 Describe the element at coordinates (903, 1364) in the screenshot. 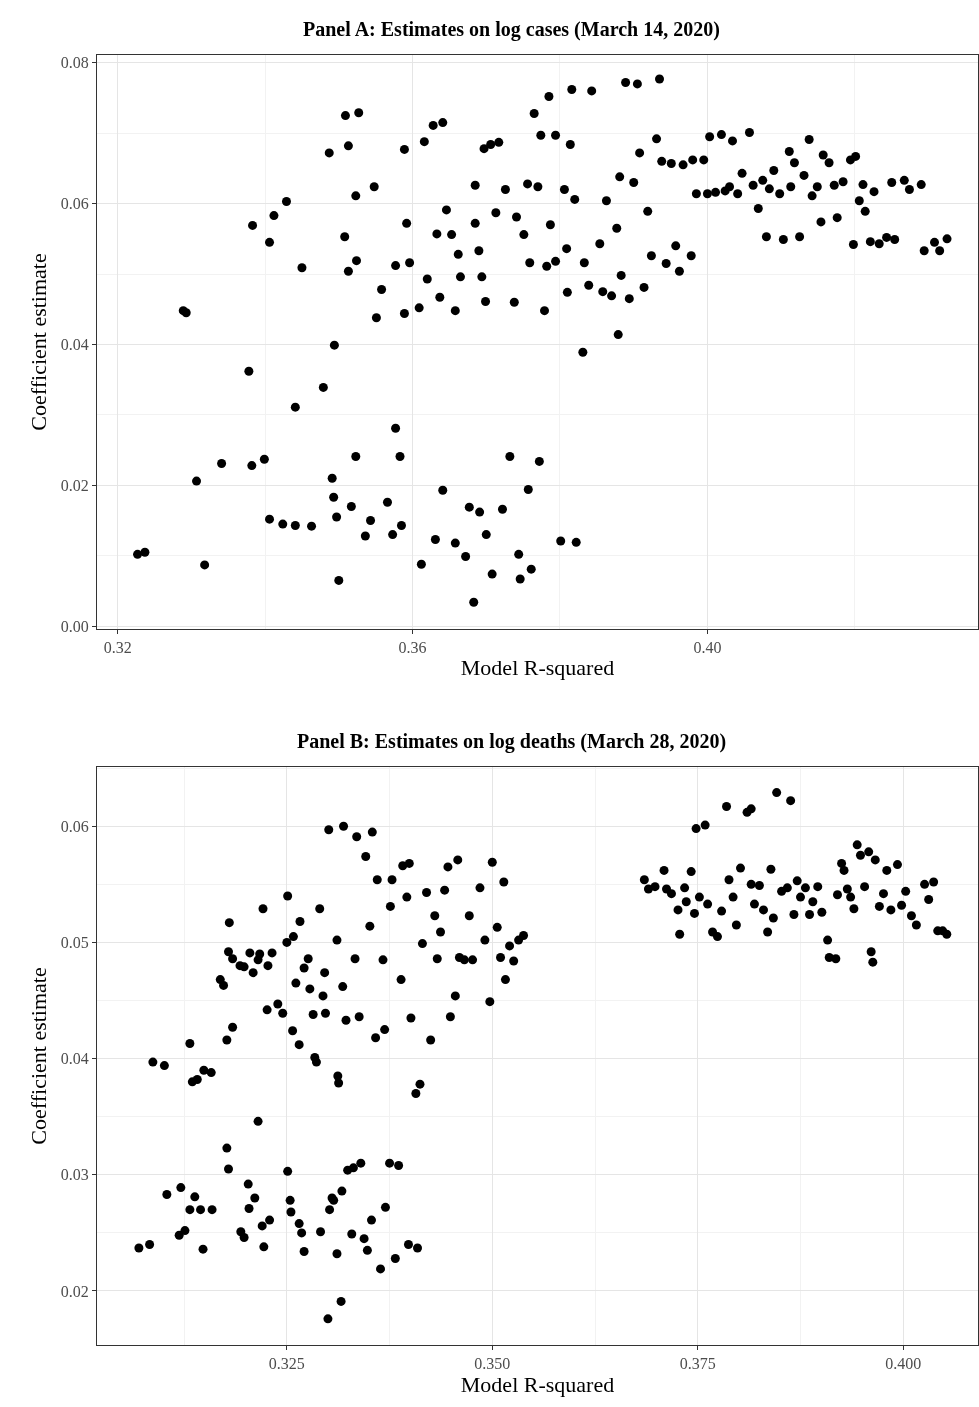

I see `x-tick-label: 0.400` at that location.